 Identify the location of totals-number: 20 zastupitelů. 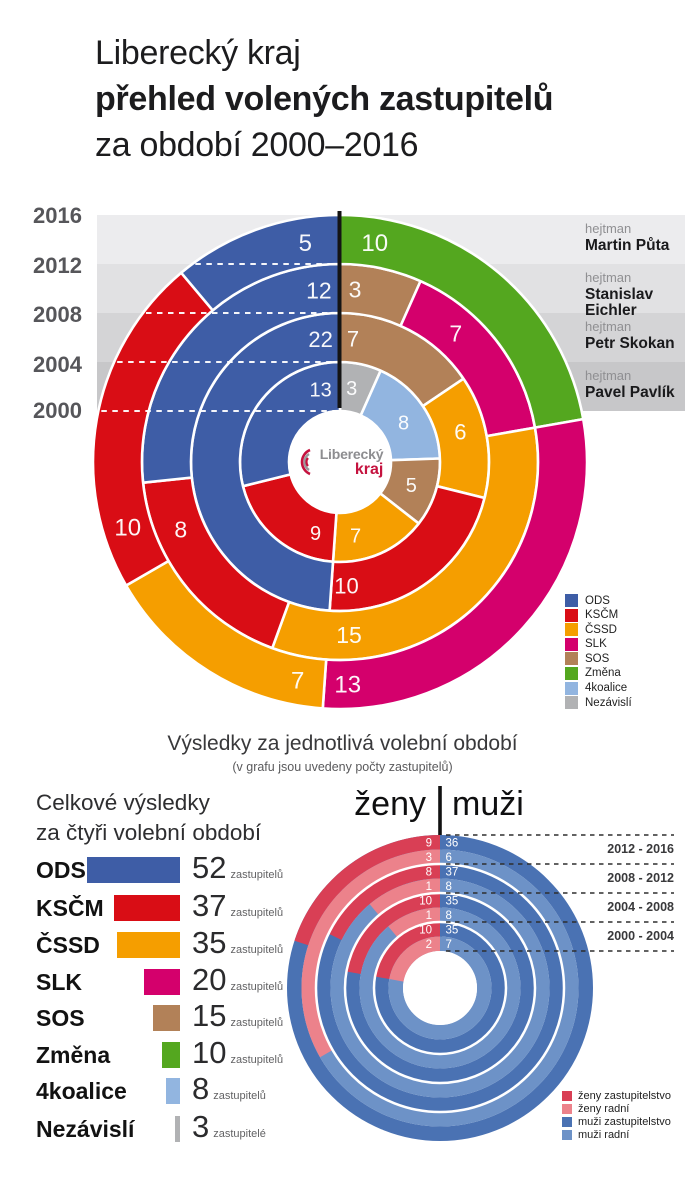
(238, 979).